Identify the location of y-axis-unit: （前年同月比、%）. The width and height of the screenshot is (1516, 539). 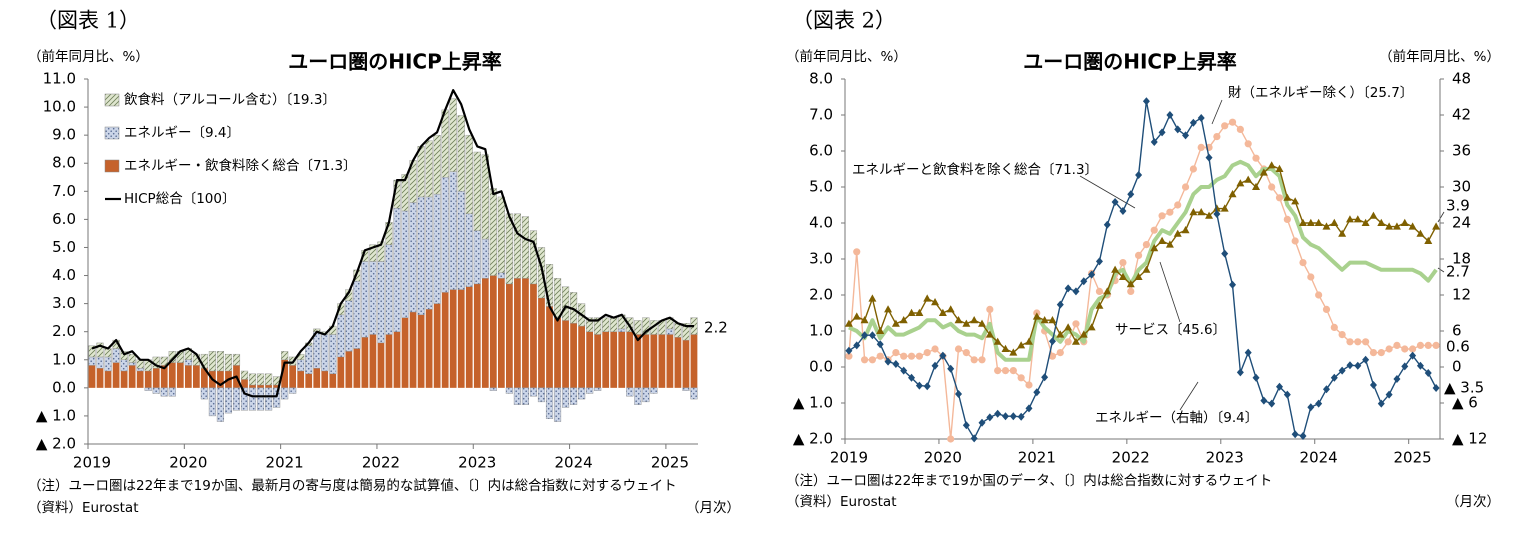
(88, 56).